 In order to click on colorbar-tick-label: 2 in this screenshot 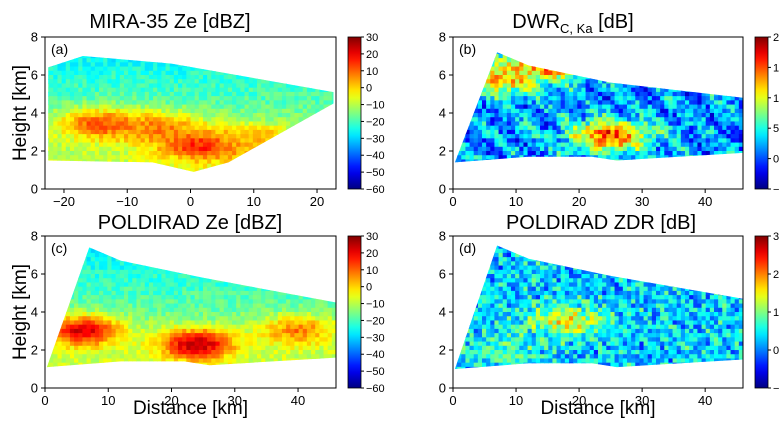, I will do `click(776, 275)`.